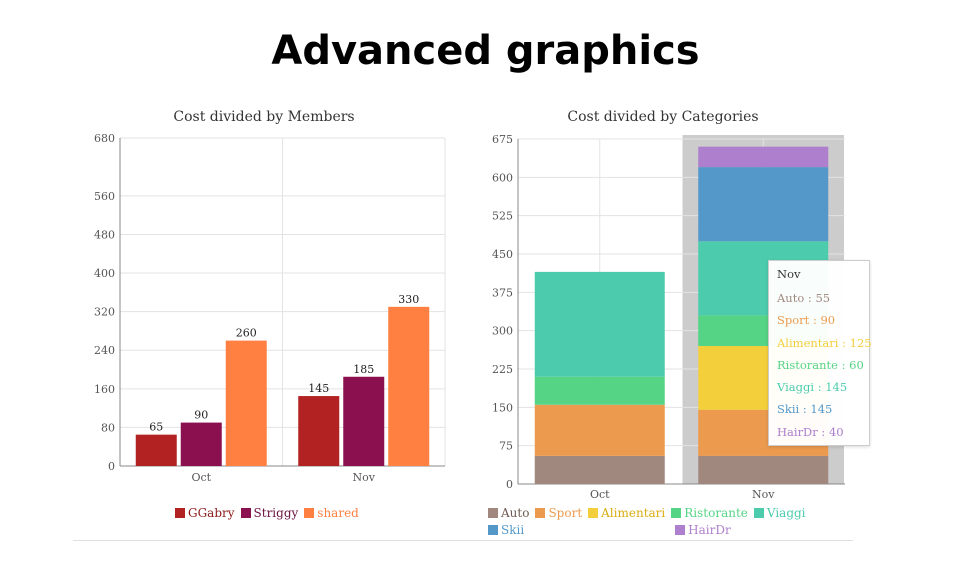  I want to click on legend-item-auto: Auto, so click(508, 513).